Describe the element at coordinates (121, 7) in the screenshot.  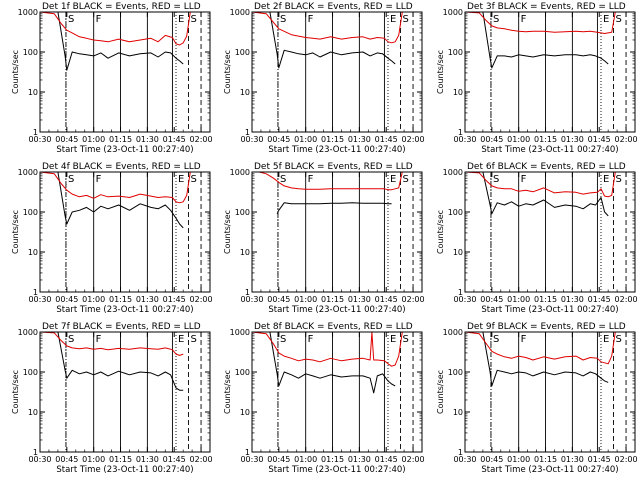
I see `chart-title: Det 1f BLACK = Events, RED = LLD` at that location.